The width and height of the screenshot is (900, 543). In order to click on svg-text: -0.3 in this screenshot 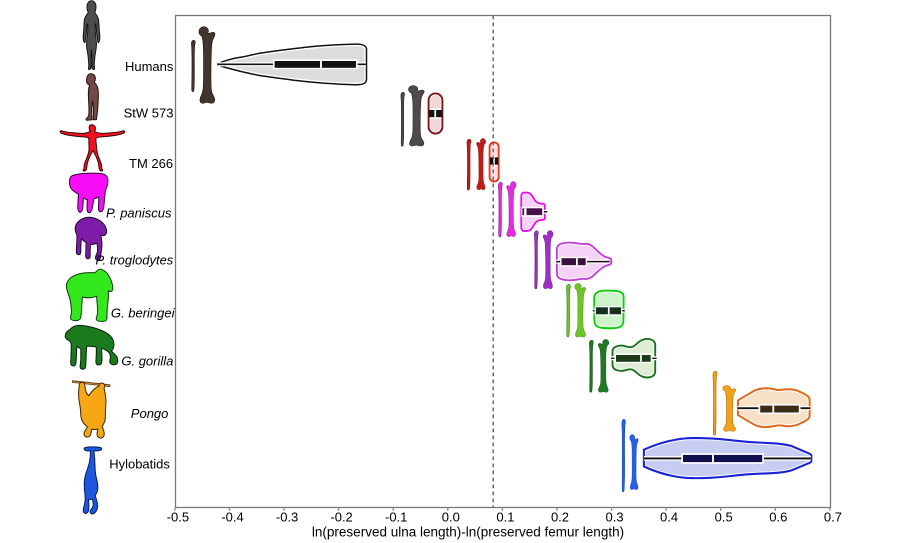, I will do `click(287, 517)`.